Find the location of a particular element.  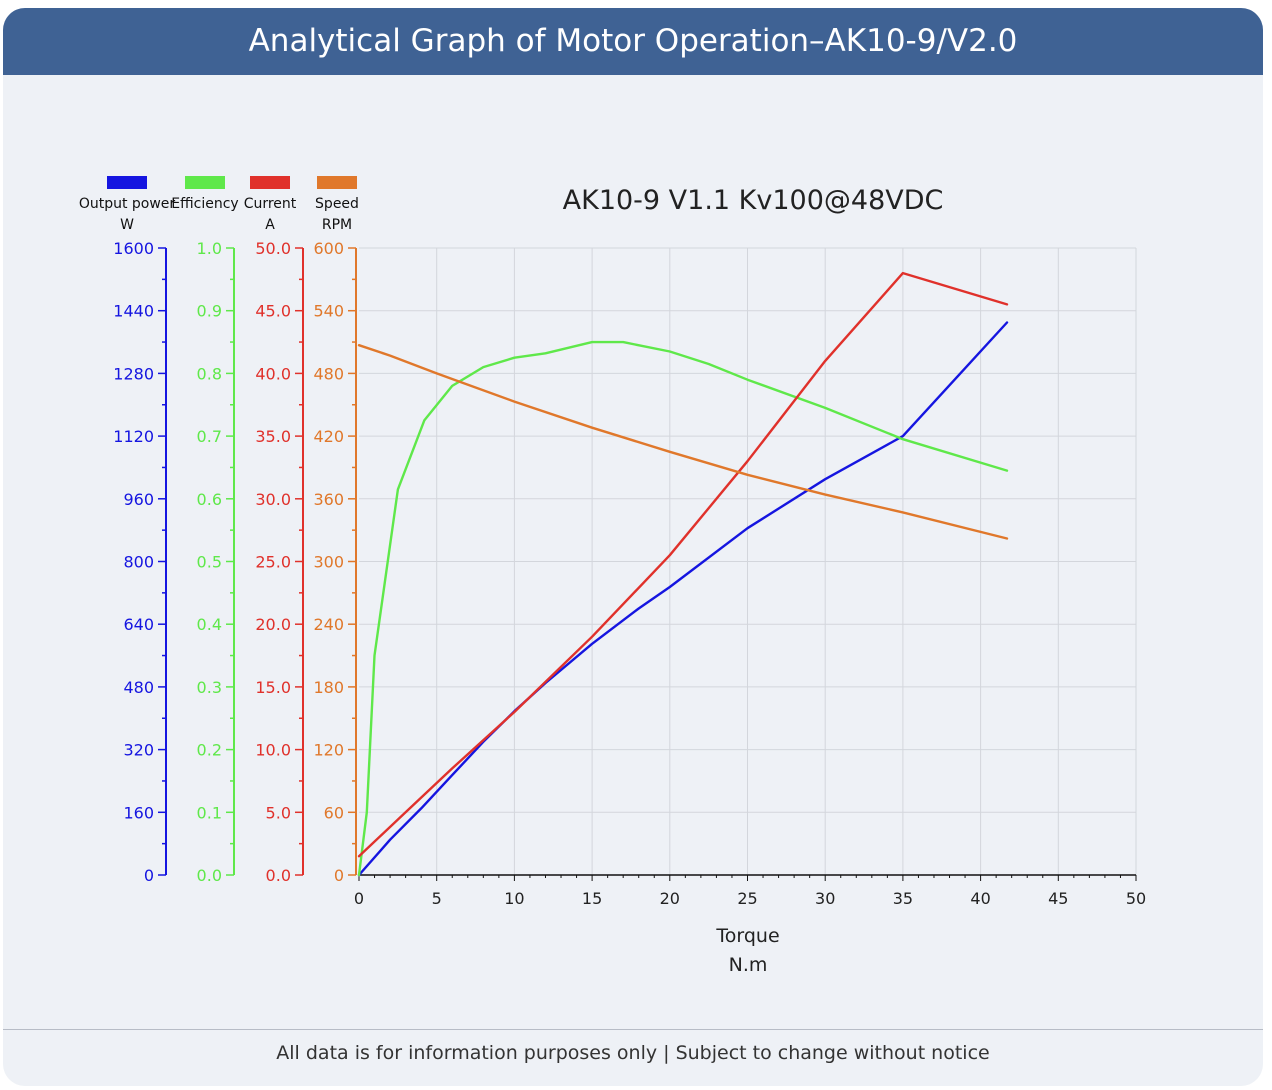

x-tick-label: 10 is located at coordinates (514, 898).